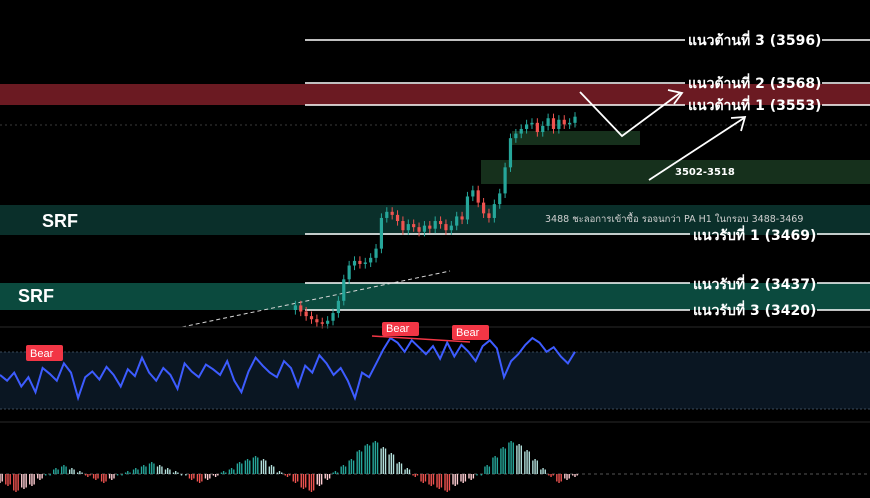 This screenshot has width=870, height=498. I want to click on bear-badge-text-3: Bear, so click(468, 333).